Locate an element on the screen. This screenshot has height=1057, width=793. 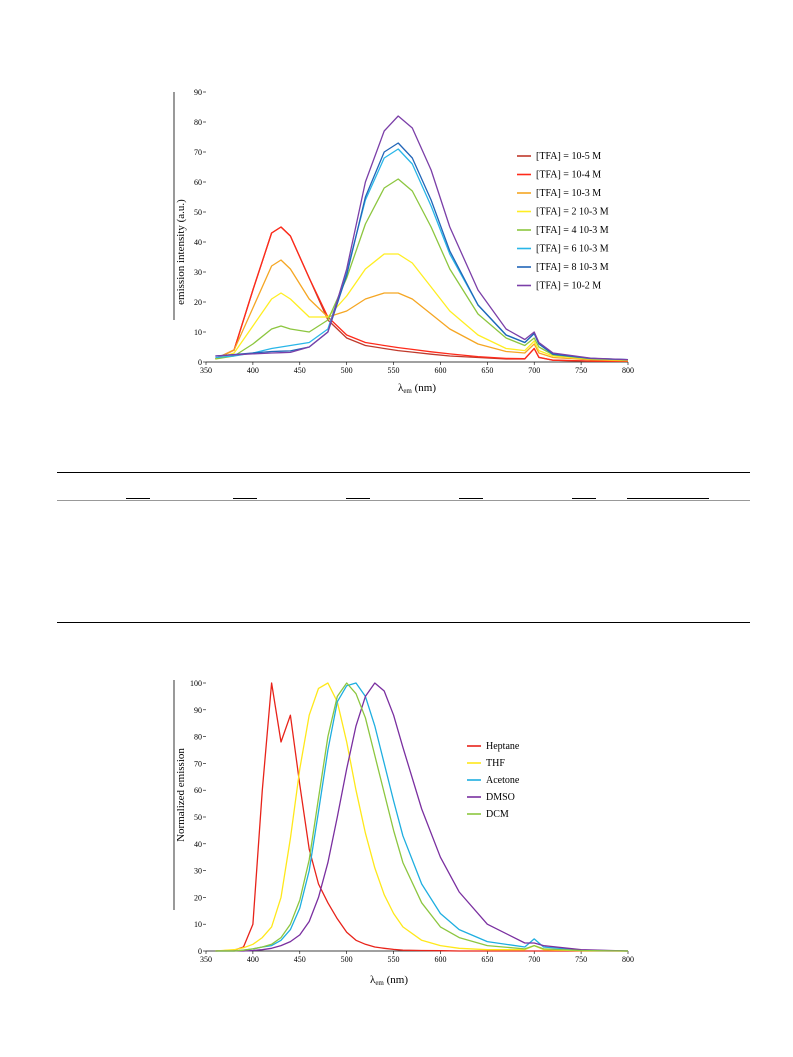
legend-label: [TFA] = 10-3 M is located at coordinates (568, 193).